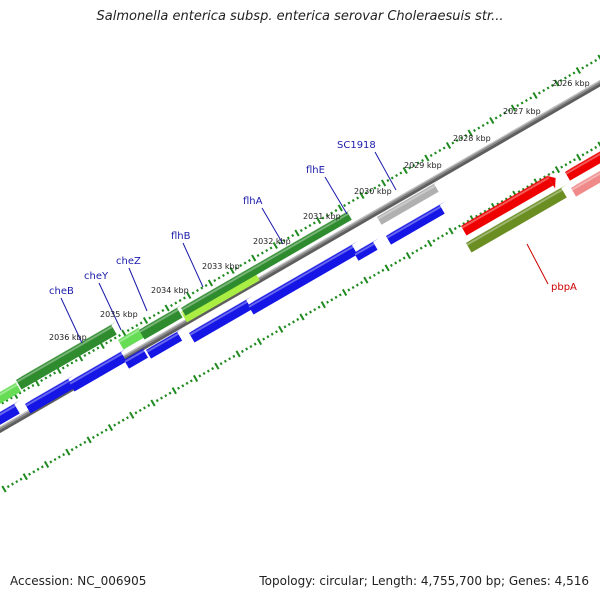 The image size is (600, 600). What do you see at coordinates (517, 213) in the screenshot?
I see `block-pbpA-bevel` at bounding box center [517, 213].